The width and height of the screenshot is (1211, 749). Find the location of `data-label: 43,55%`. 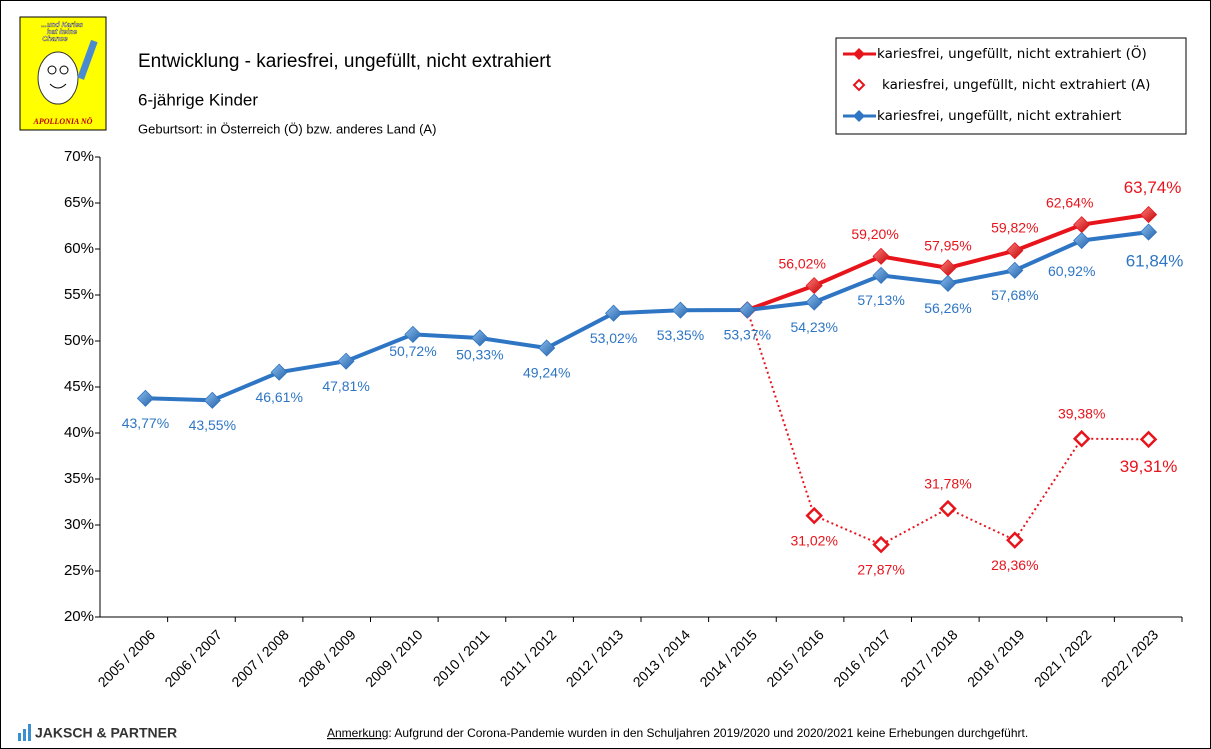

data-label: 43,55% is located at coordinates (212, 425).